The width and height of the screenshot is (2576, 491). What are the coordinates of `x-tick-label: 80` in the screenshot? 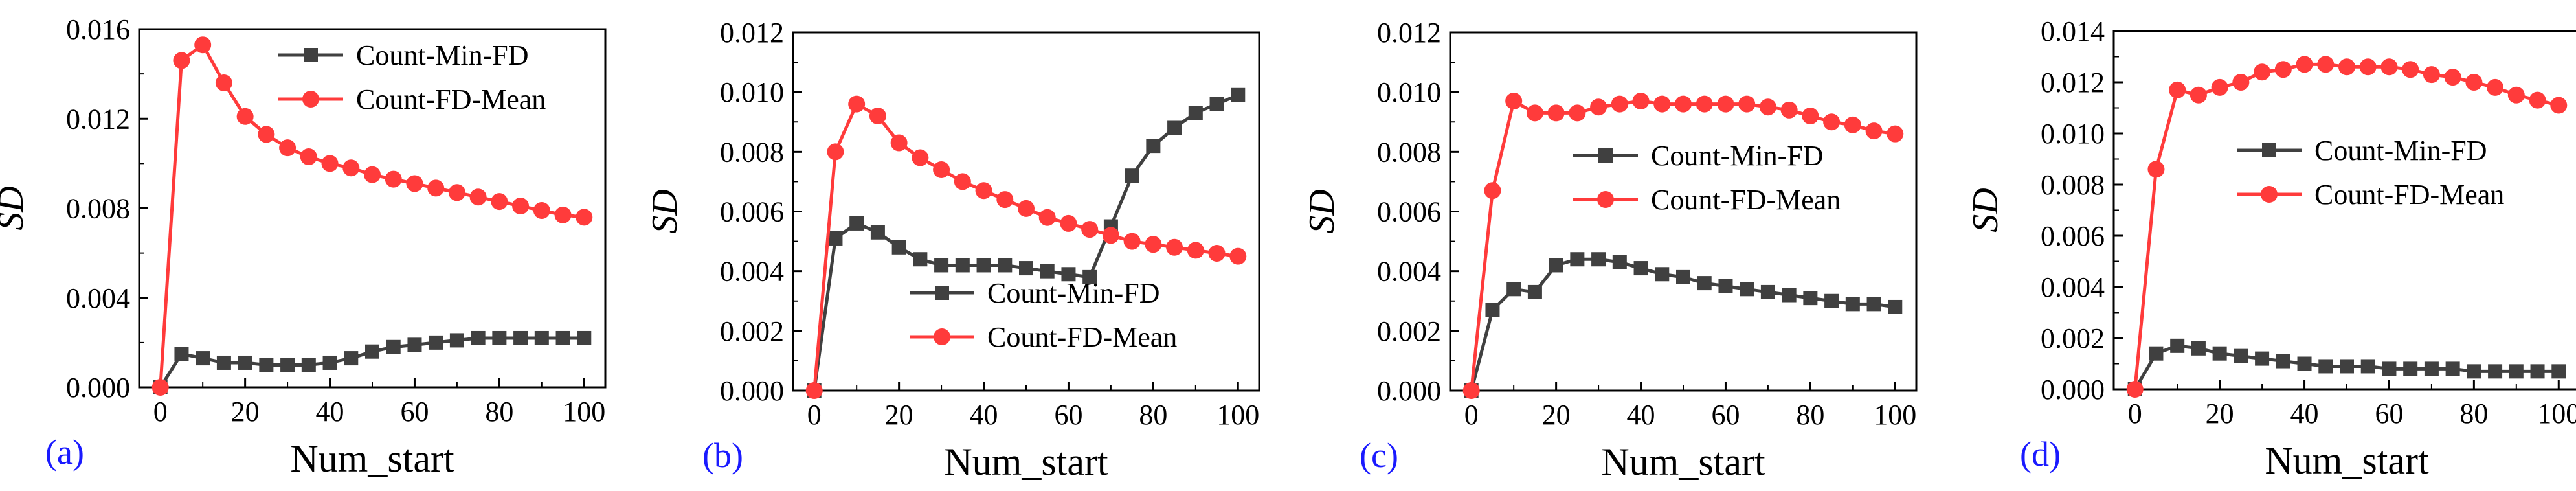 It's located at (2473, 413).